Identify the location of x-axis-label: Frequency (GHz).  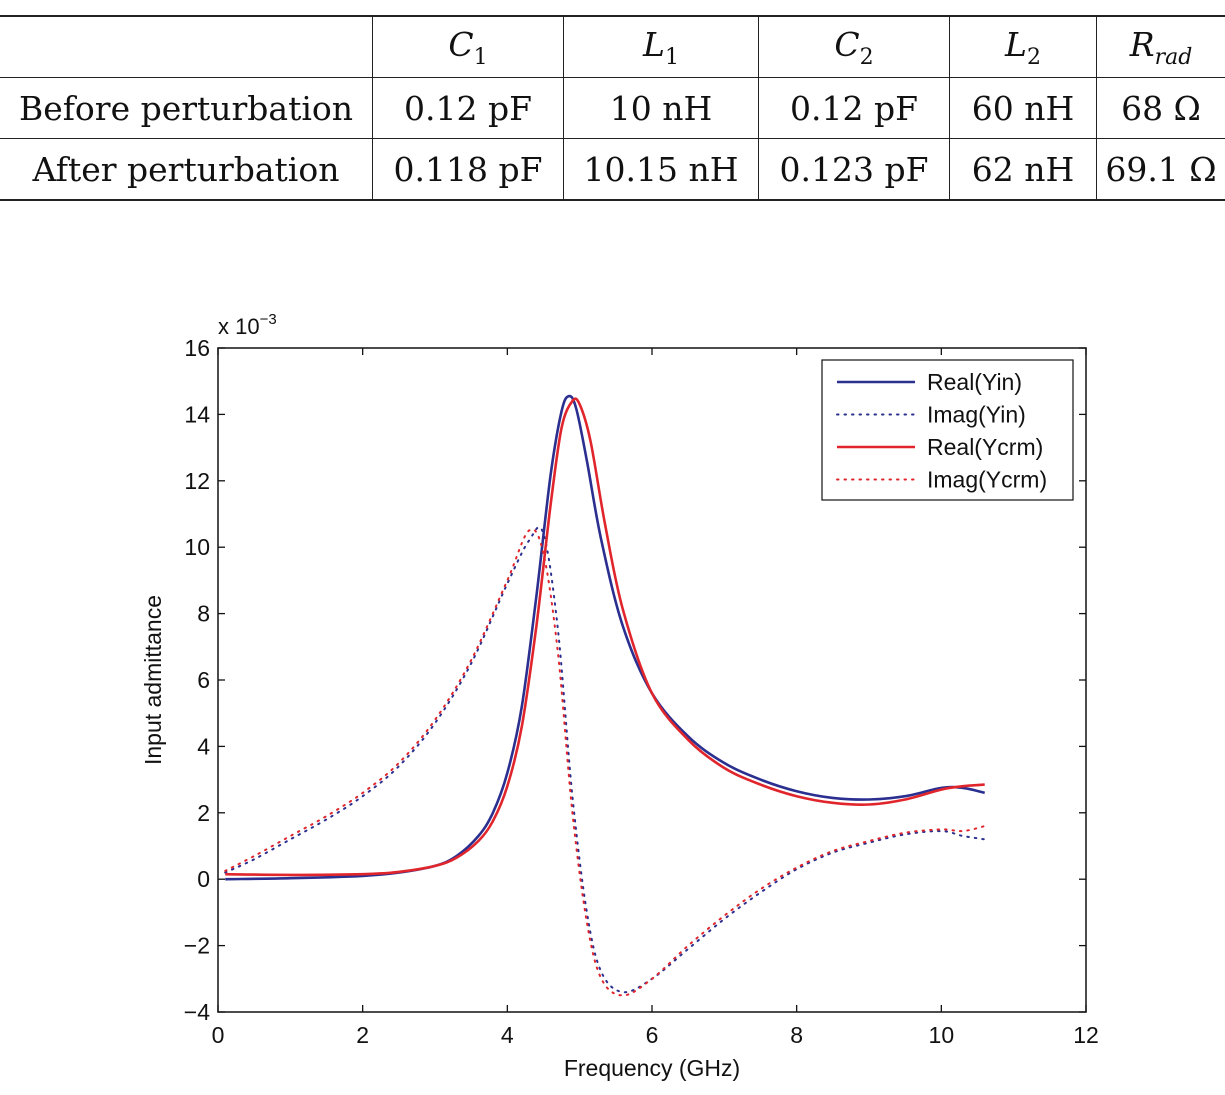
(652, 1068).